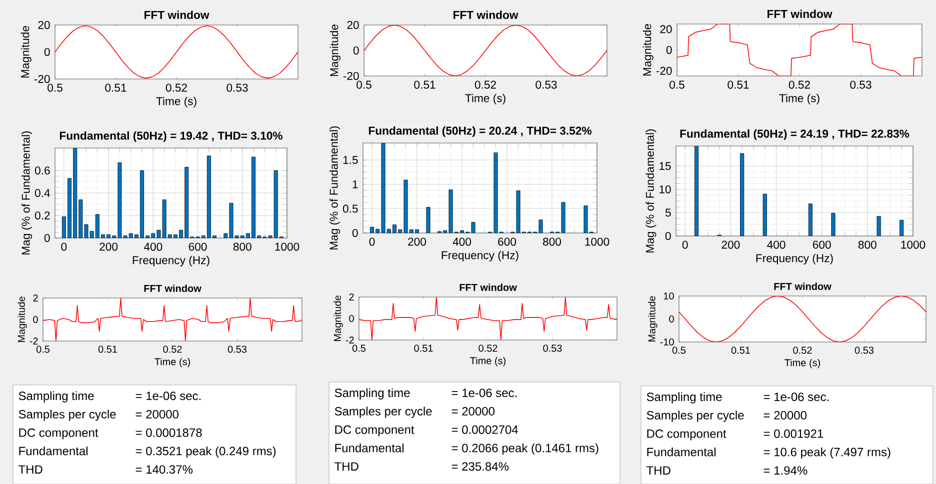 The width and height of the screenshot is (936, 484). Describe the element at coordinates (795, 134) in the screenshot. I see `chart-title: Fundamental (50Hz) = 24.19 , THD= 22.83%` at that location.